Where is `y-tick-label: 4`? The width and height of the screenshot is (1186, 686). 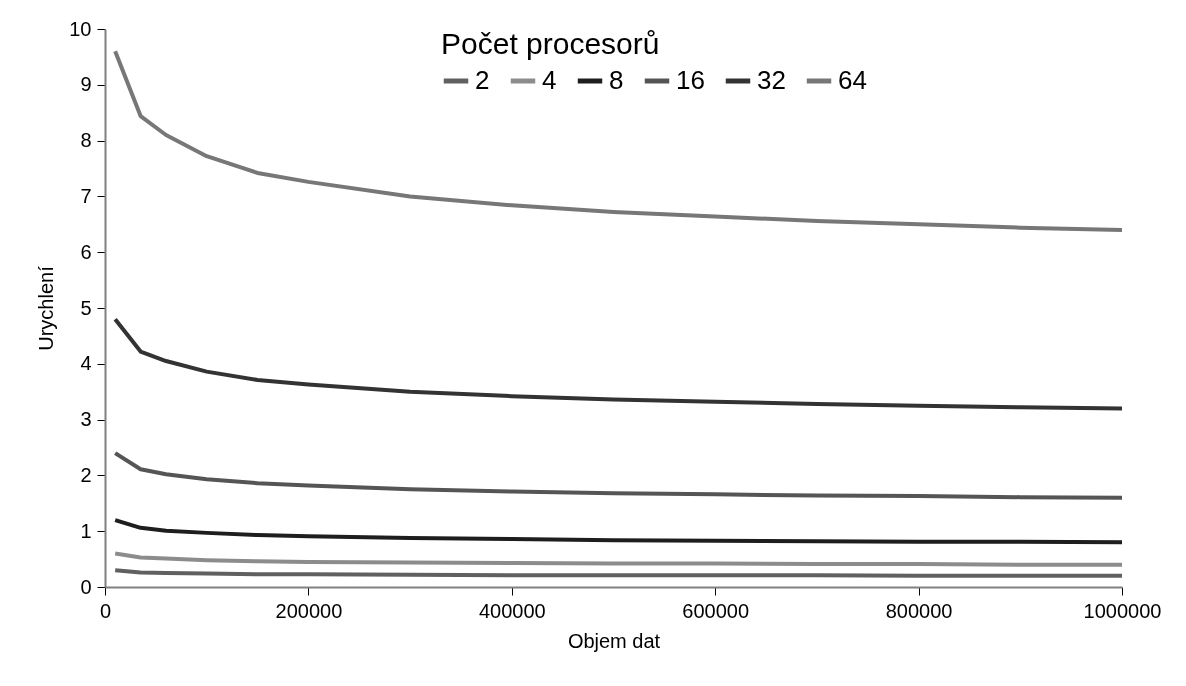 y-tick-label: 4 is located at coordinates (86, 363).